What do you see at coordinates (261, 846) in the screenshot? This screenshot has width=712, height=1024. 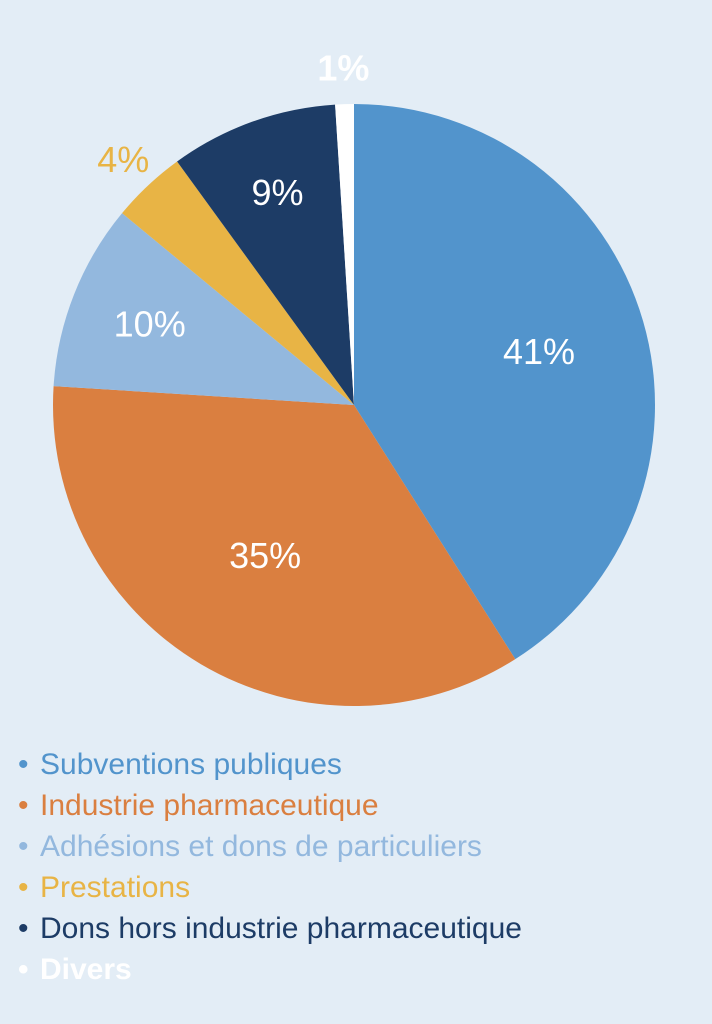 I see `legend-label: Adhésions et dons de particuliers` at bounding box center [261, 846].